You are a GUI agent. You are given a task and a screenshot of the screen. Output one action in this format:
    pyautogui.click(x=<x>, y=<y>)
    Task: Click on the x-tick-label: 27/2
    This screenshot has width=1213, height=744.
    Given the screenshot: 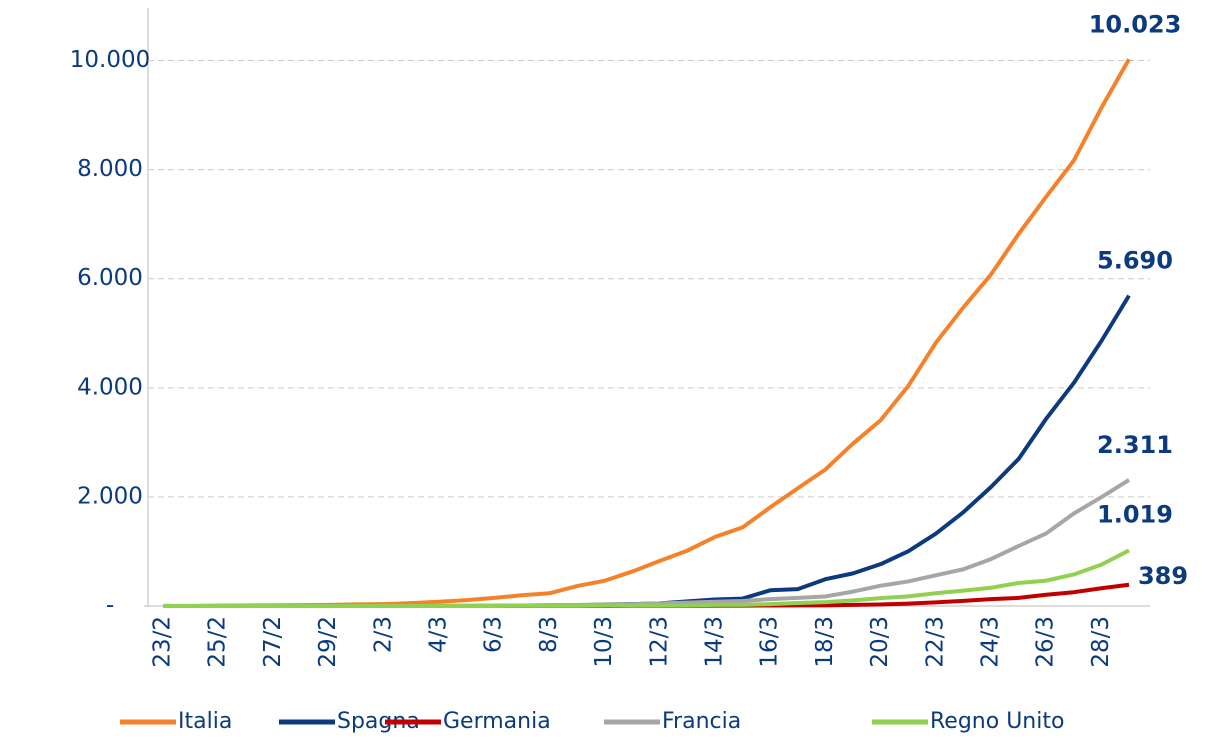 What is the action you would take?
    pyautogui.click(x=273, y=642)
    